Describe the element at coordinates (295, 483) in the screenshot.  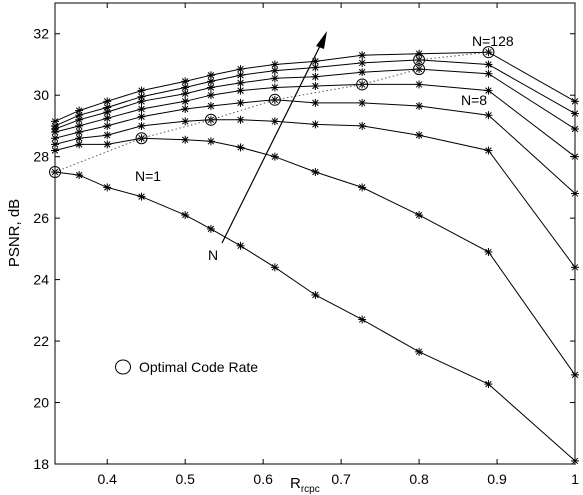
I see `x-axis-title-main: R` at that location.